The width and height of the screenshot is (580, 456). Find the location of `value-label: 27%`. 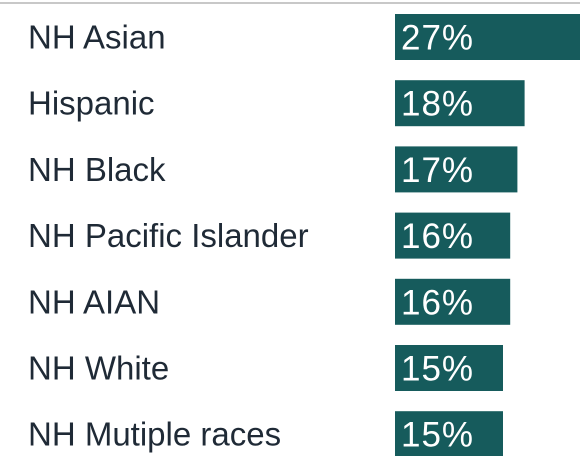

value-label: 27% is located at coordinates (437, 38).